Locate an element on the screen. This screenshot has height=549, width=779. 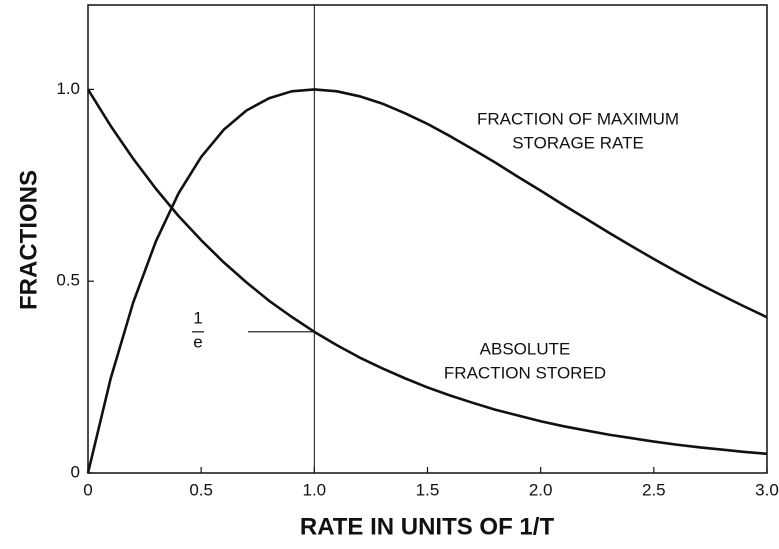
series-label: FRACTION STORED is located at coordinates (525, 372).